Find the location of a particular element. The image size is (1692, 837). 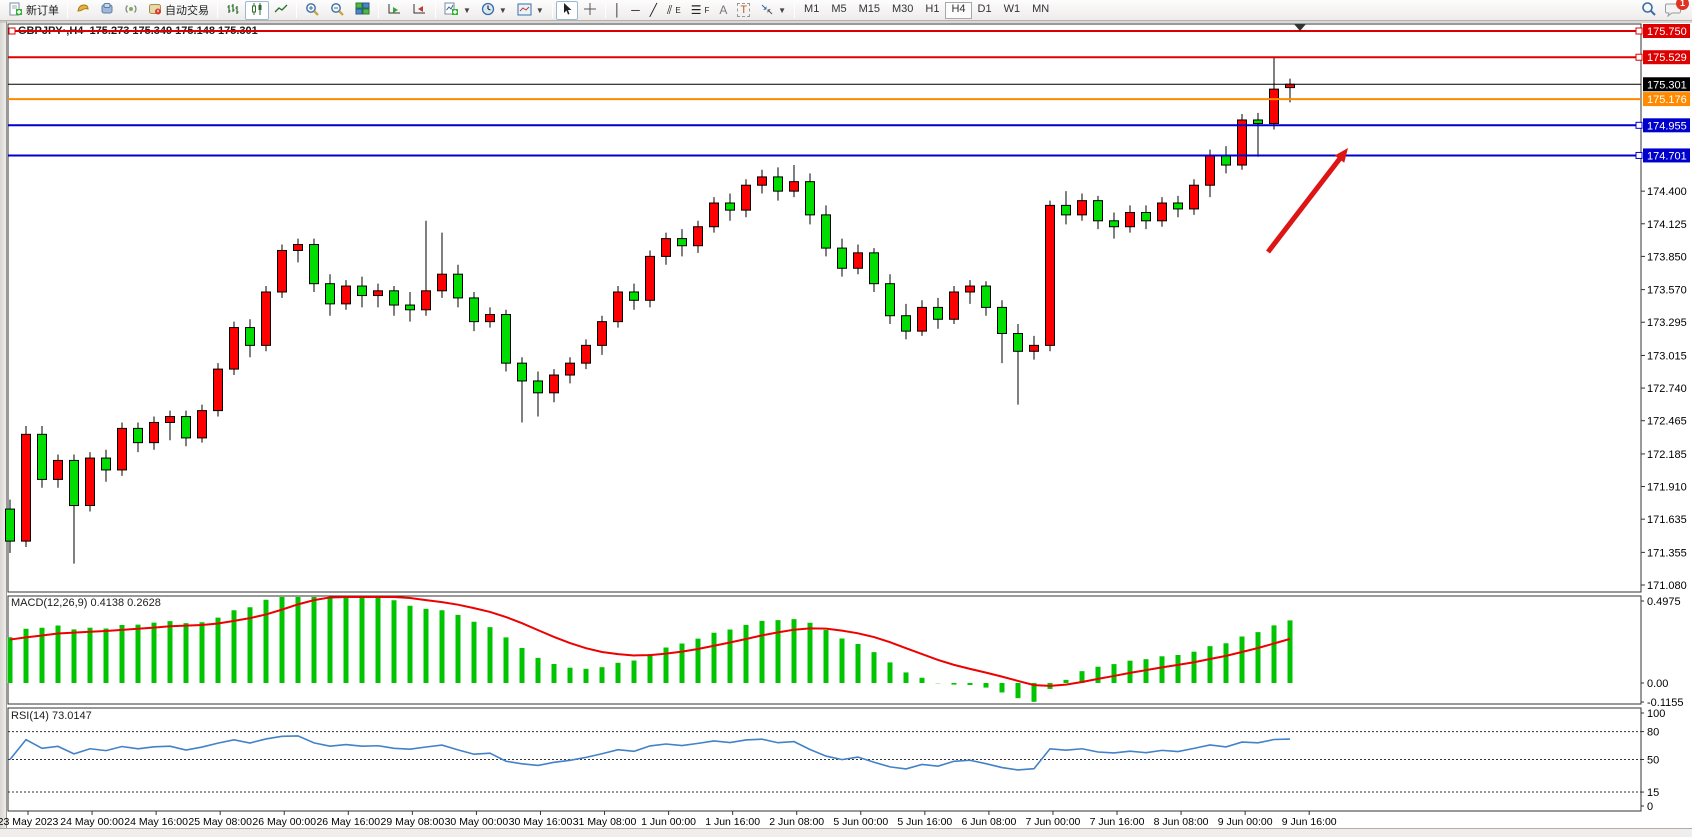

left-border-strip is located at coordinates (3, 429).